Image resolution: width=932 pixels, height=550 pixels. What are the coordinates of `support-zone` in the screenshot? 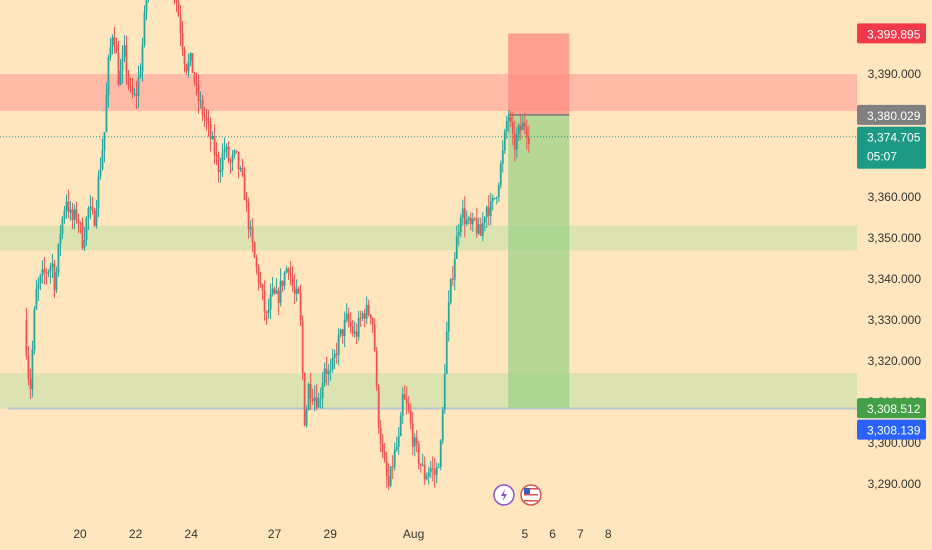 It's located at (428, 391).